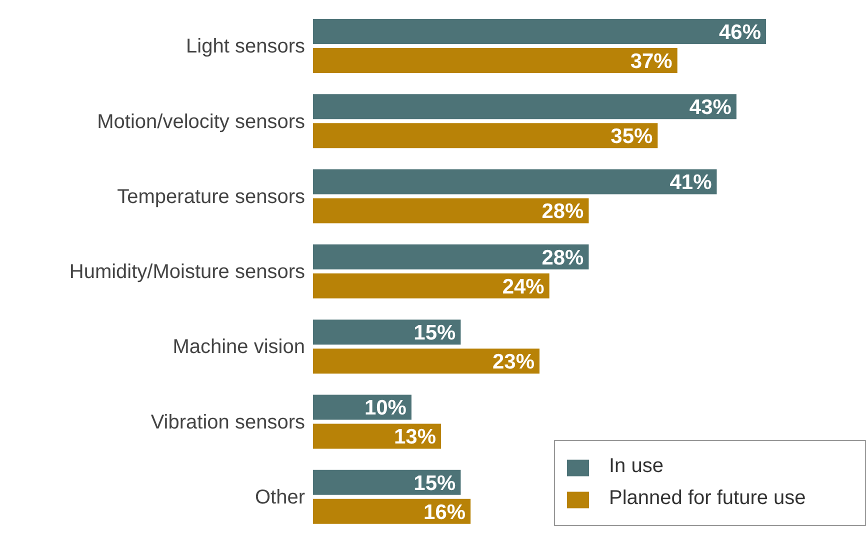  I want to click on data-label: 24%, so click(523, 286).